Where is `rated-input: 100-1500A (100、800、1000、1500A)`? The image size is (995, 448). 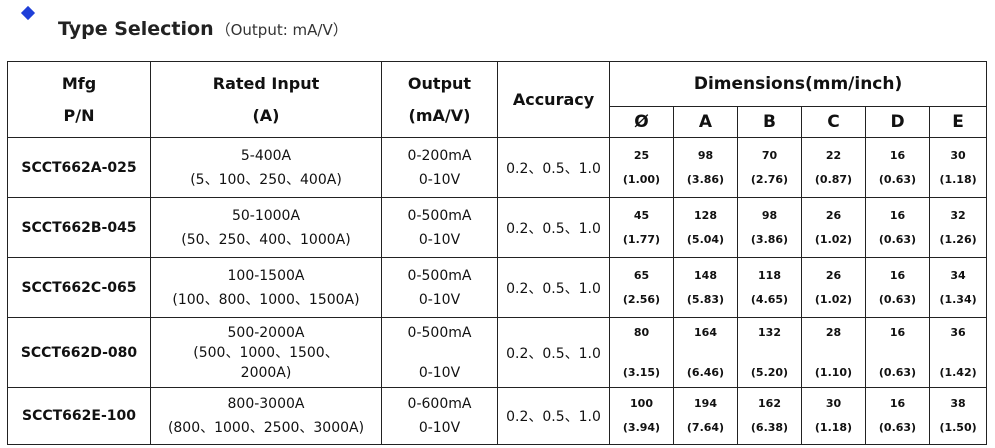 rated-input: 100-1500A (100、800、1000、1500A) is located at coordinates (266, 287).